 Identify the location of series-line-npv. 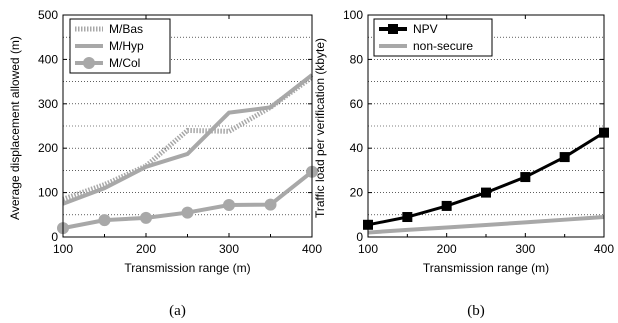
(486, 179).